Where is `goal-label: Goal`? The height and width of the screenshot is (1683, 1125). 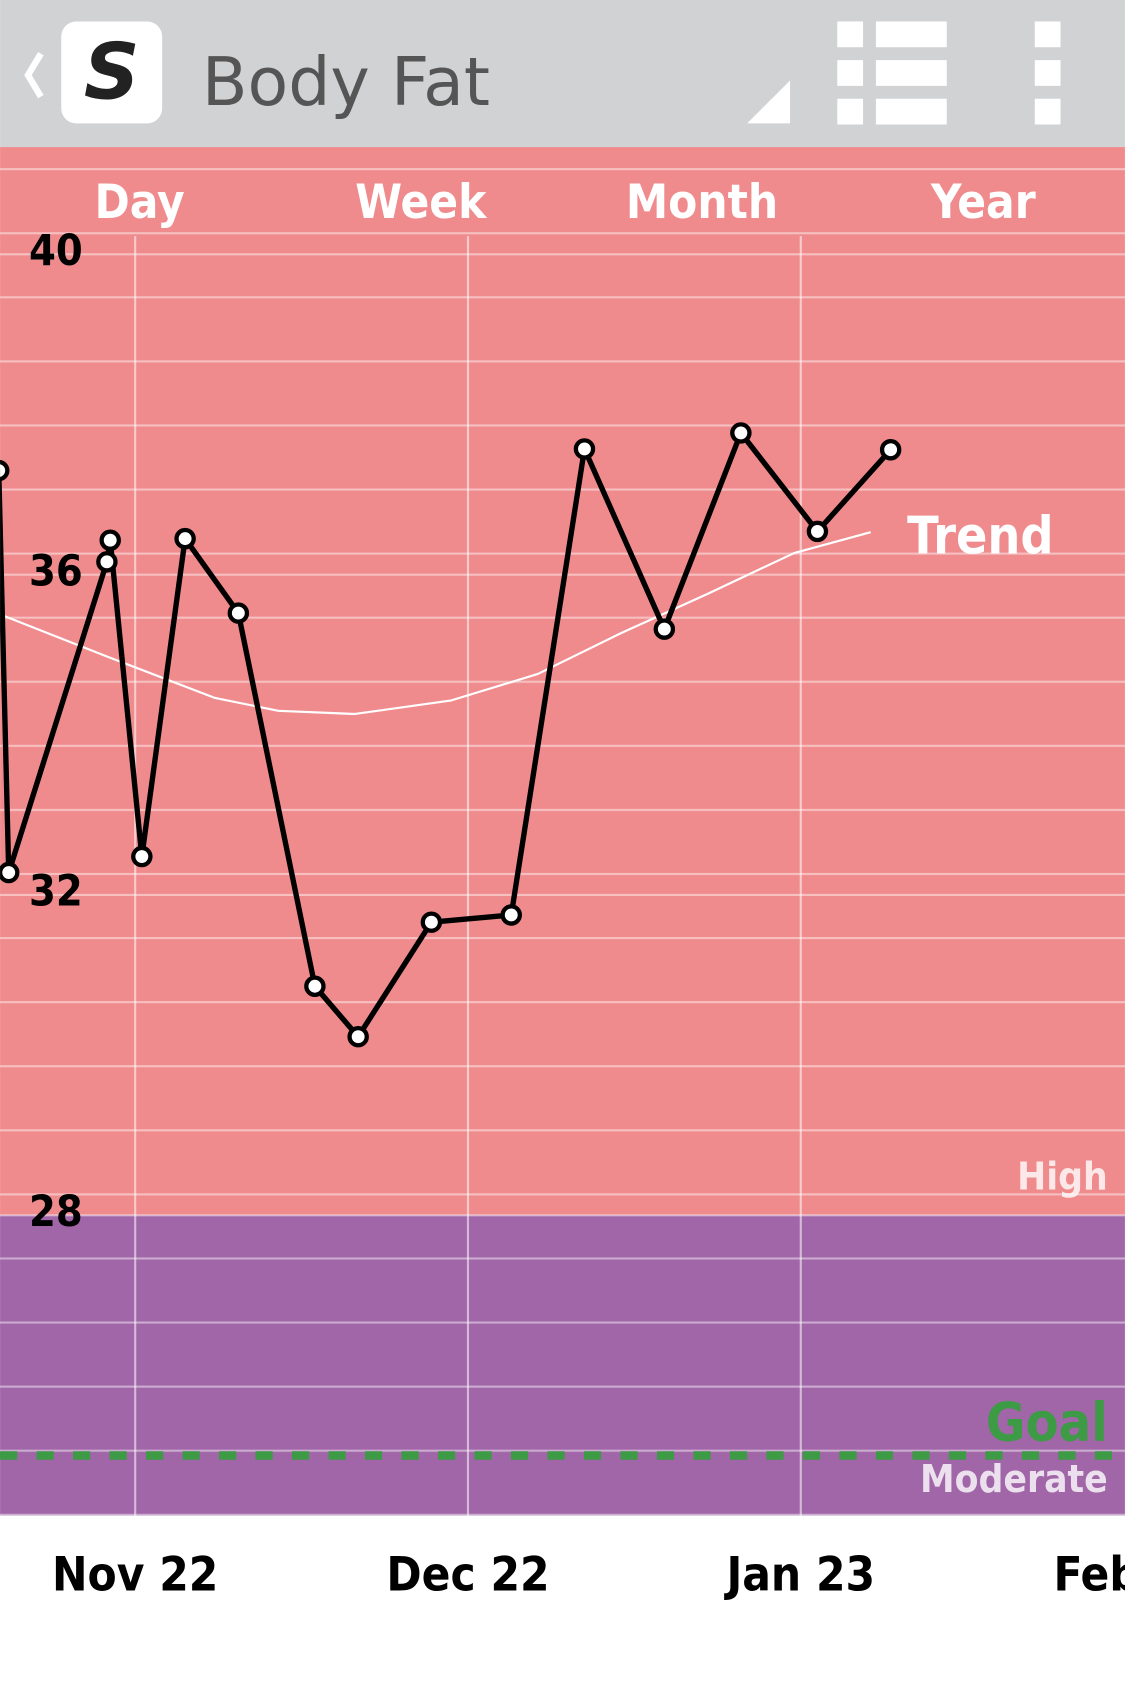
goal-label: Goal is located at coordinates (1047, 1421).